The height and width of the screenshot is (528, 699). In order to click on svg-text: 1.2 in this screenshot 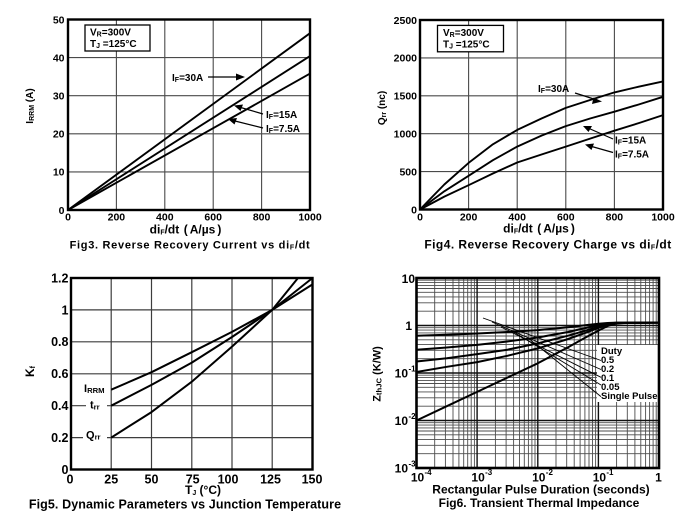, I will do `click(59, 278)`.